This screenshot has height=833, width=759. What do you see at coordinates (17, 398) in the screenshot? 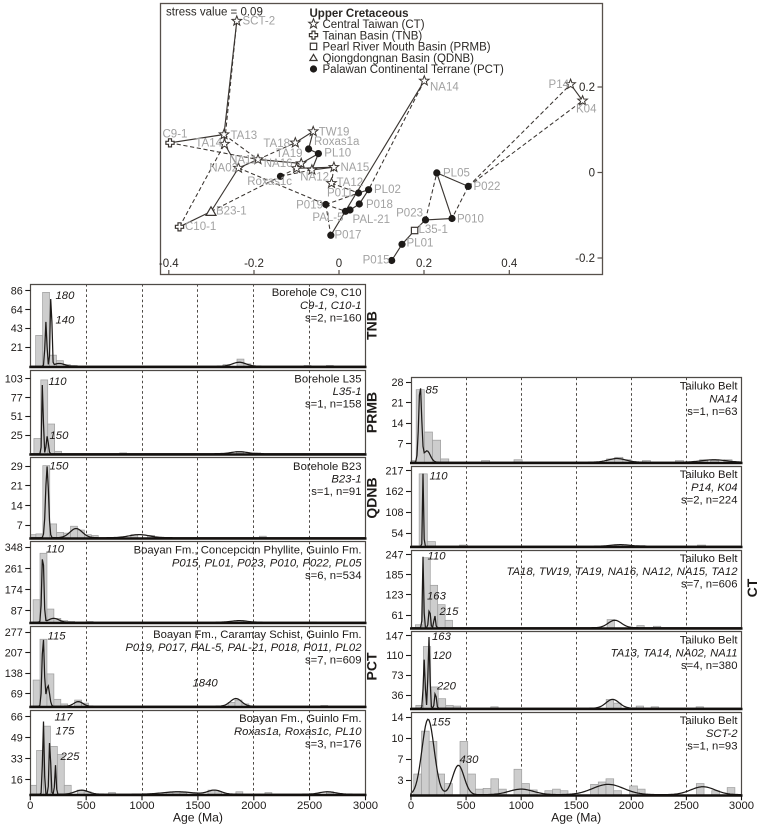
I see `svg-text: 77` at bounding box center [17, 398].